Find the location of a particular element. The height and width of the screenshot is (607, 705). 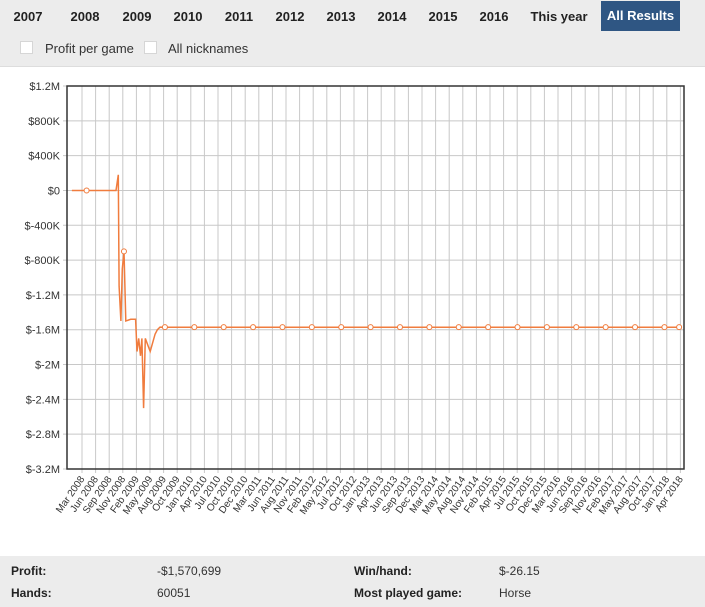

tab-this-year: This year is located at coordinates (559, 16).